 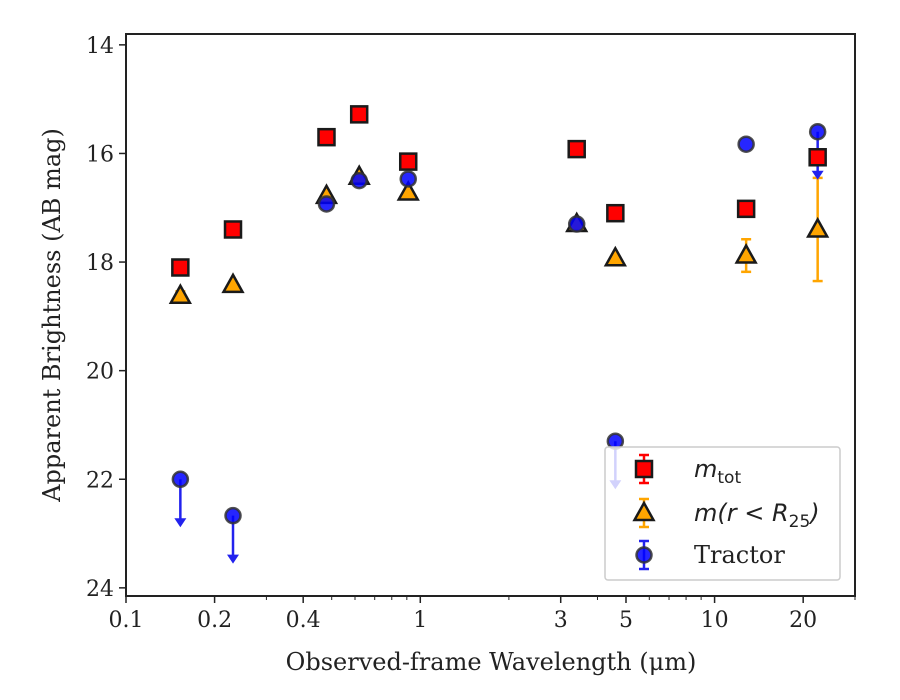 I want to click on x-tick-label: 0.2, so click(x=214, y=620).